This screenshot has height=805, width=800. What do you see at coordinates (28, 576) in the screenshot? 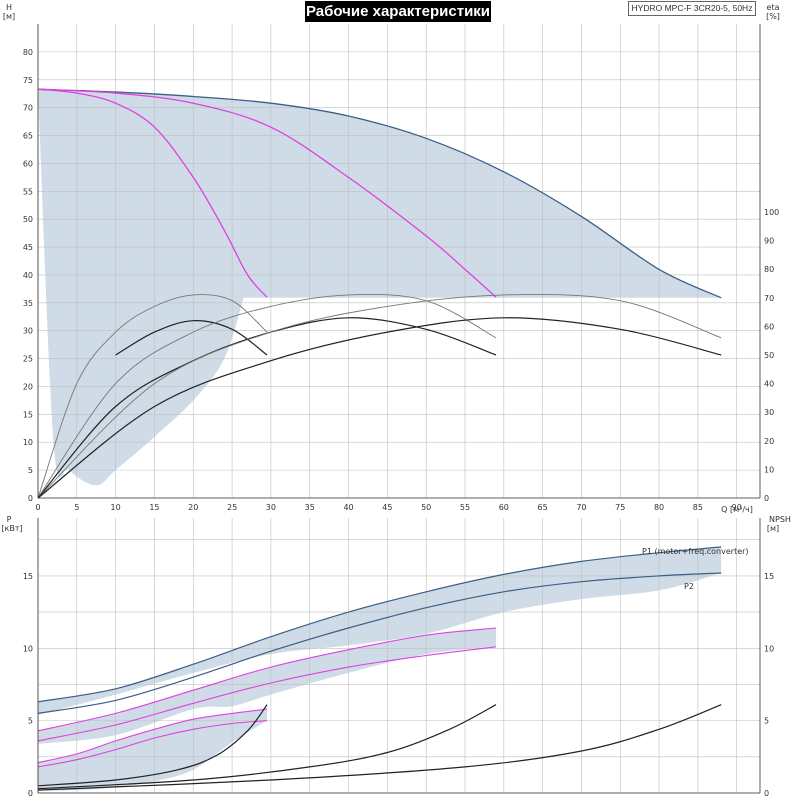
I see `p-tick-label: 15` at bounding box center [28, 576].